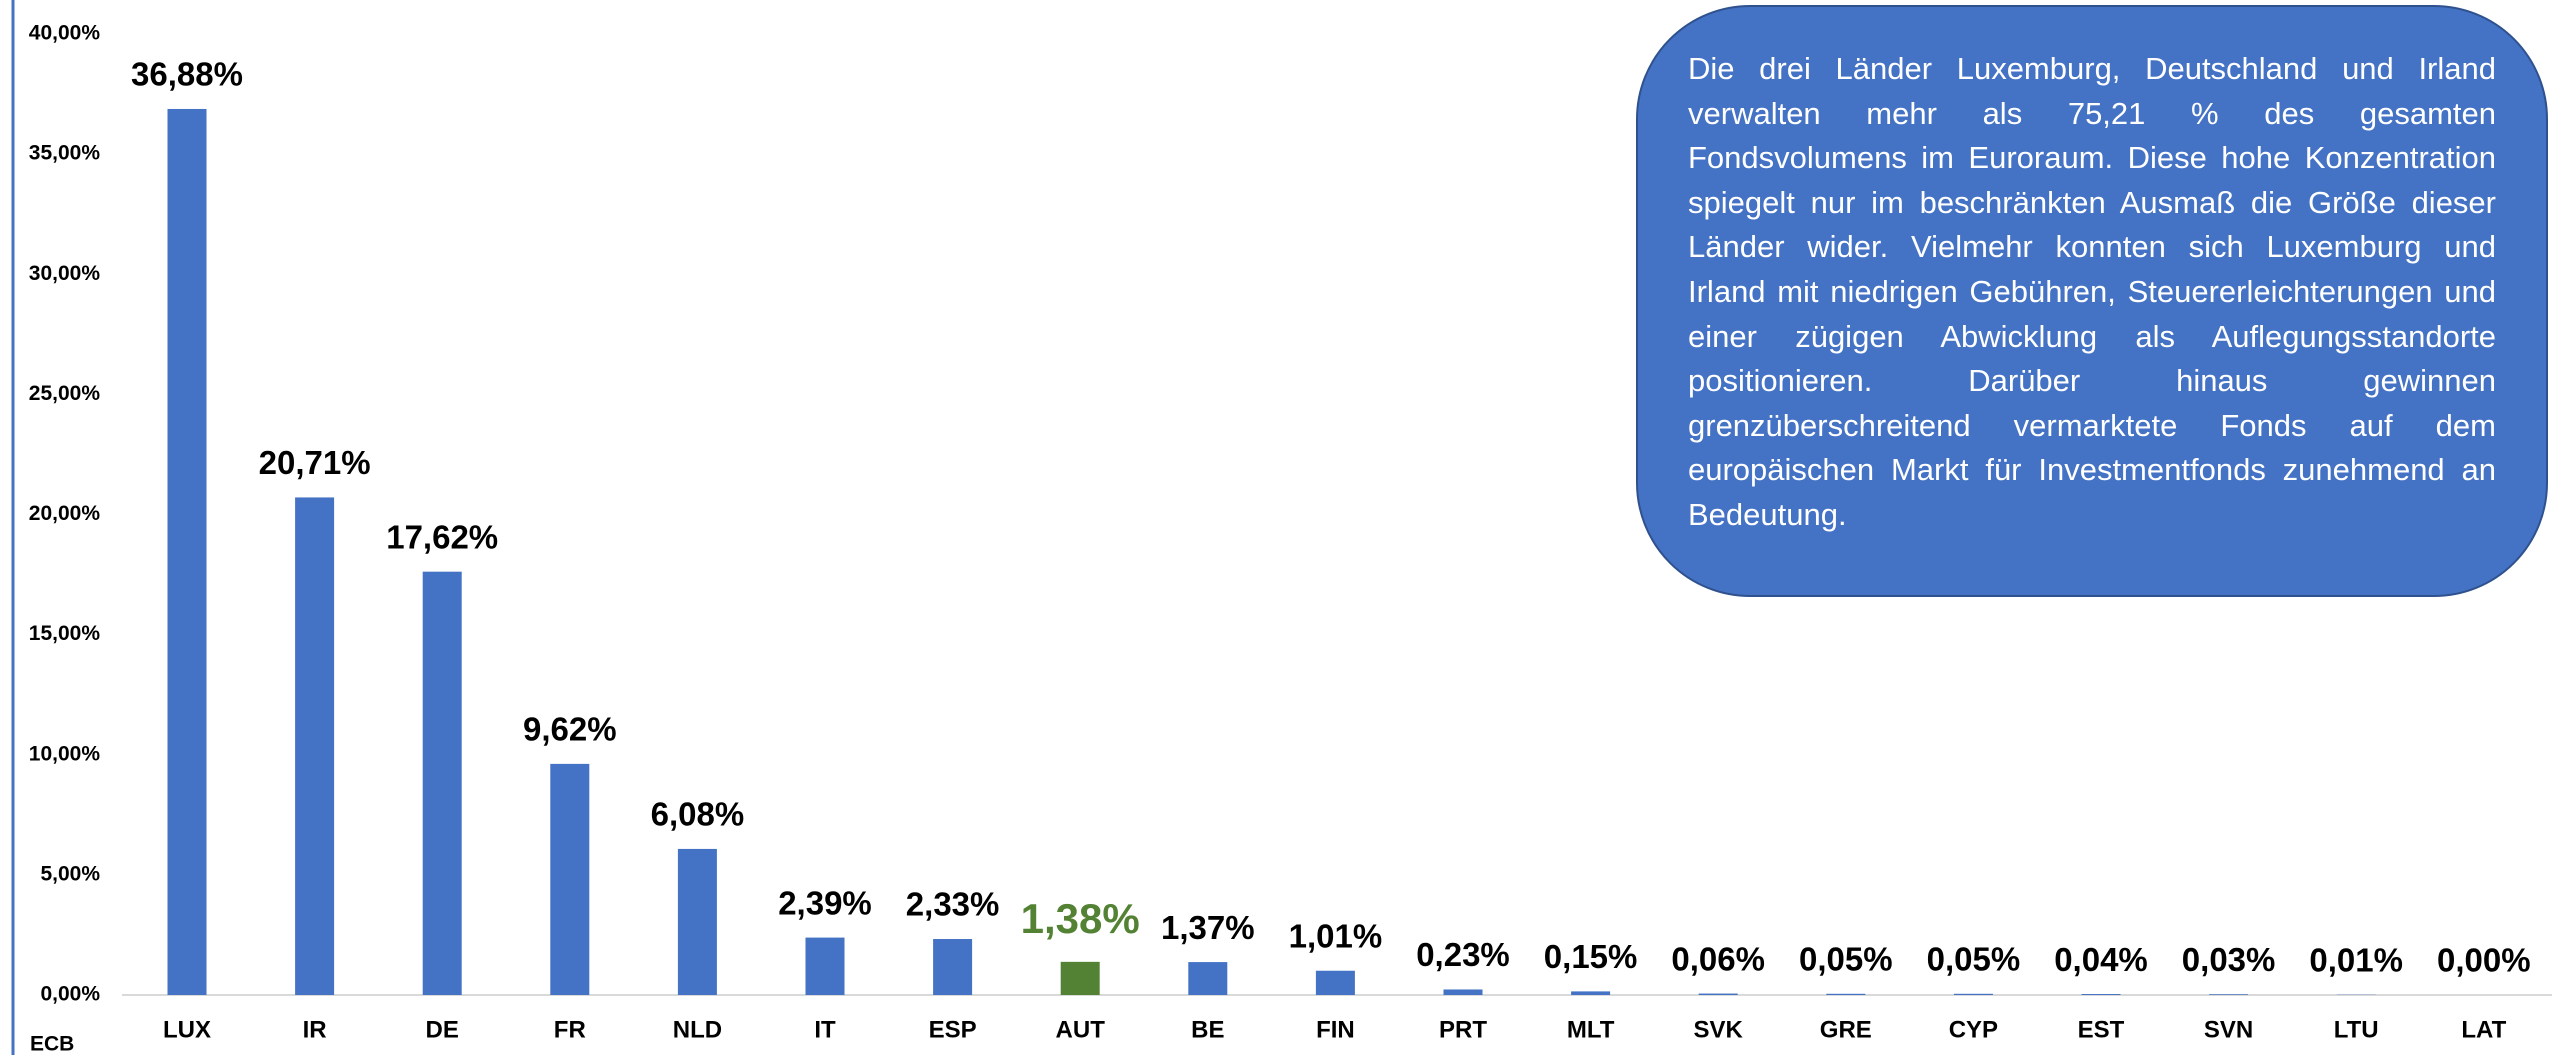 The height and width of the screenshot is (1055, 2552). What do you see at coordinates (1718, 958) in the screenshot?
I see `value-label: 0,06%` at bounding box center [1718, 958].